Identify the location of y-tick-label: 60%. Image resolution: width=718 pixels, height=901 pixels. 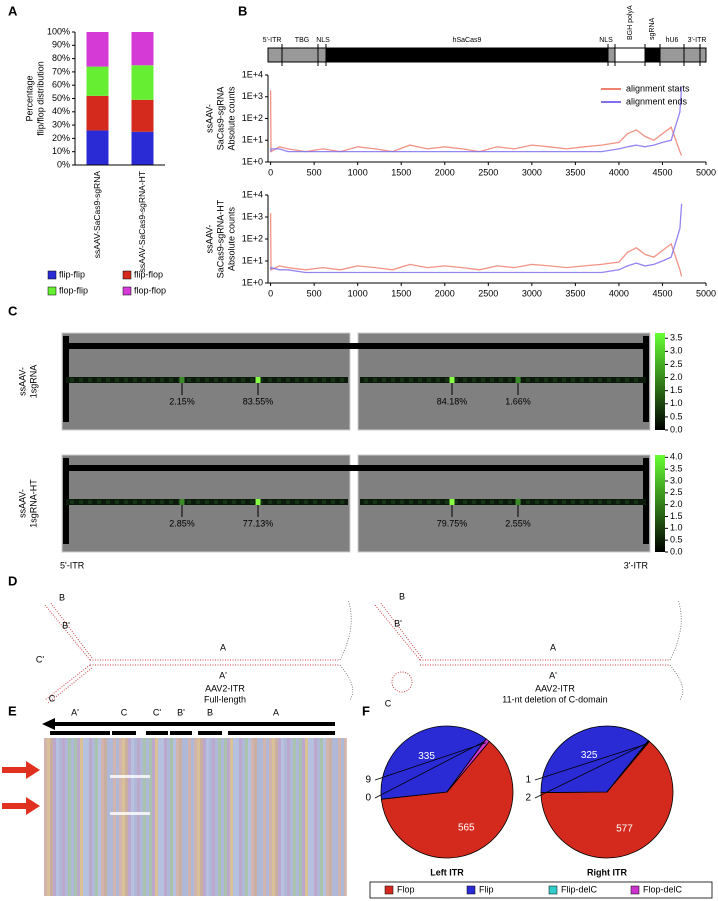
(61, 85).